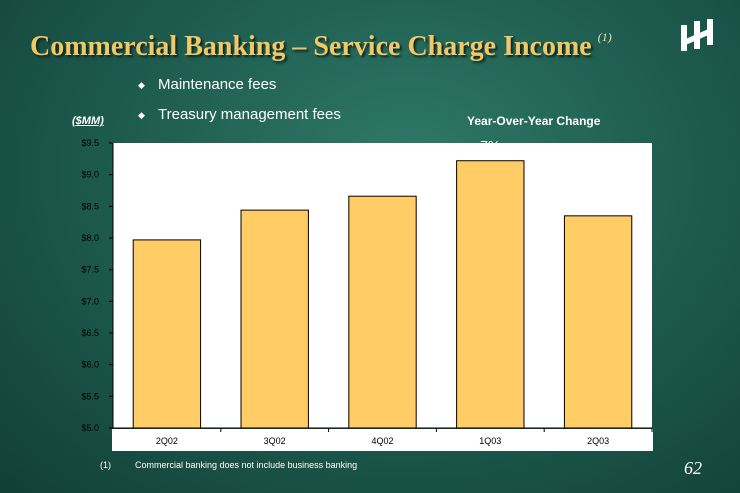 The width and height of the screenshot is (740, 493). Describe the element at coordinates (90, 270) in the screenshot. I see `y-tick-label: $7.5` at that location.